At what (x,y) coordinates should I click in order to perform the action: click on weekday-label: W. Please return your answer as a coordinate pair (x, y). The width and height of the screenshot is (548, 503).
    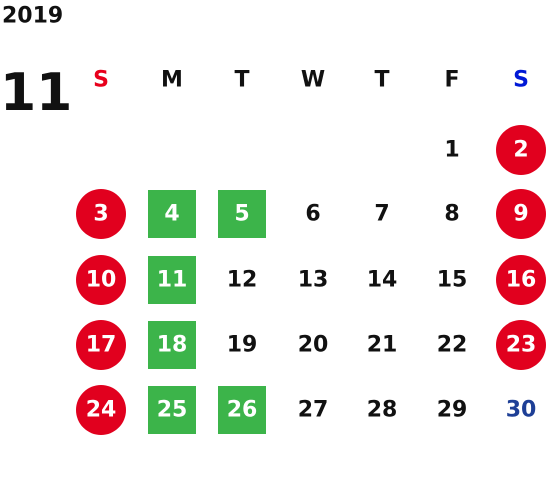
    Looking at the image, I should click on (313, 80).